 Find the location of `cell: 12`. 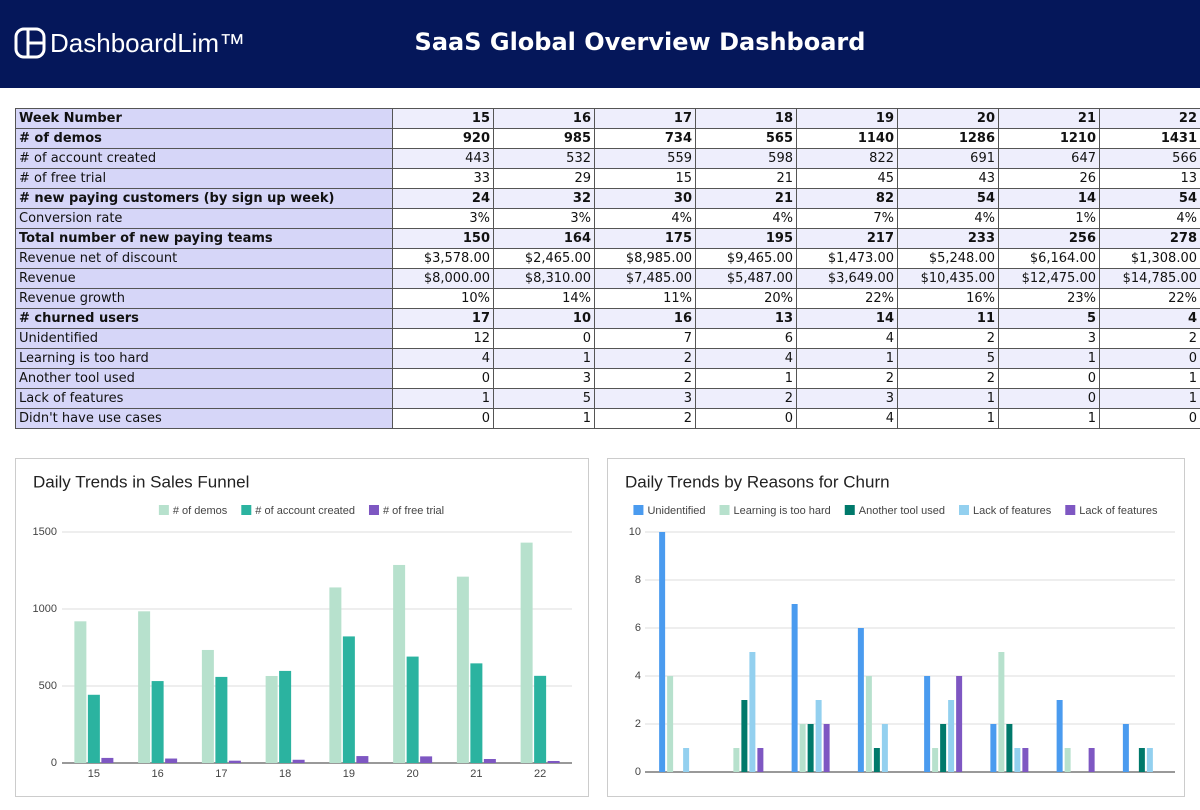

cell: 12 is located at coordinates (443, 338).